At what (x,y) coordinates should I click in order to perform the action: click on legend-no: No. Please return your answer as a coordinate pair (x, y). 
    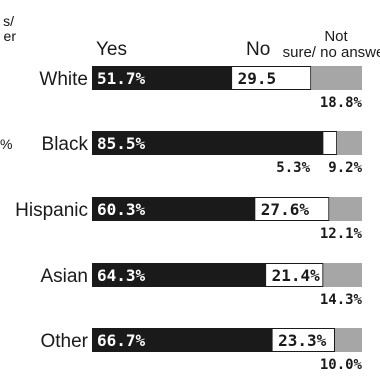
    Looking at the image, I should click on (258, 49).